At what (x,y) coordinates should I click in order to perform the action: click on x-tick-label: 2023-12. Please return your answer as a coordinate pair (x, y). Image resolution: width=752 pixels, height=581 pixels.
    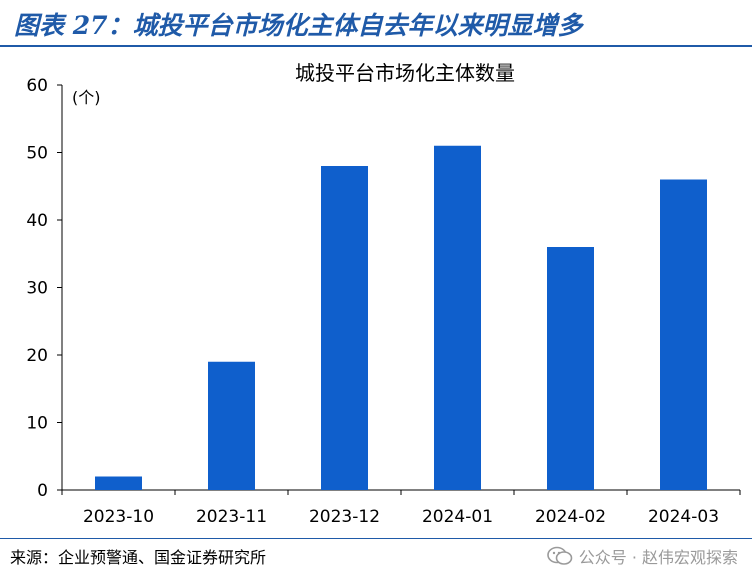
    Looking at the image, I should click on (344, 517).